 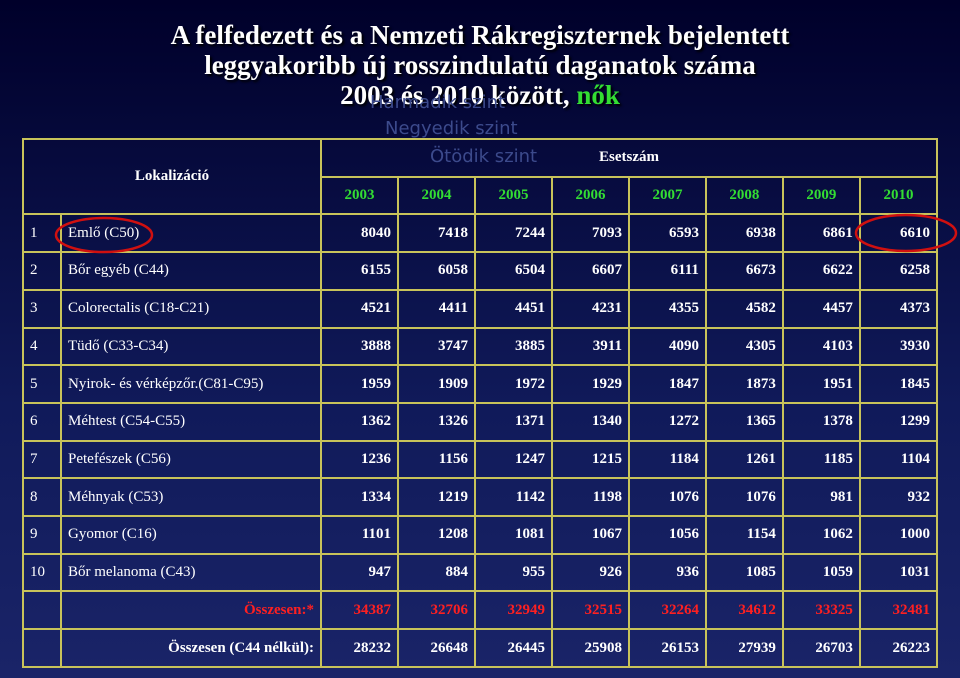 I want to click on value-cell: 4451, so click(x=513, y=308).